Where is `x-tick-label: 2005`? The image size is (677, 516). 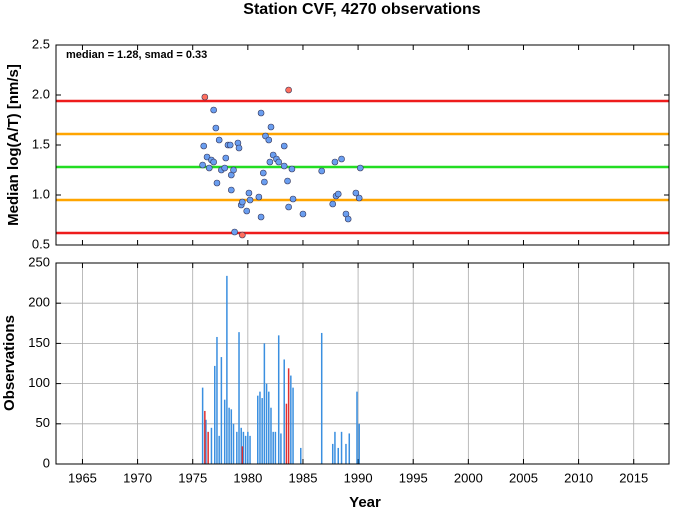 x-tick-label: 2005 is located at coordinates (523, 477).